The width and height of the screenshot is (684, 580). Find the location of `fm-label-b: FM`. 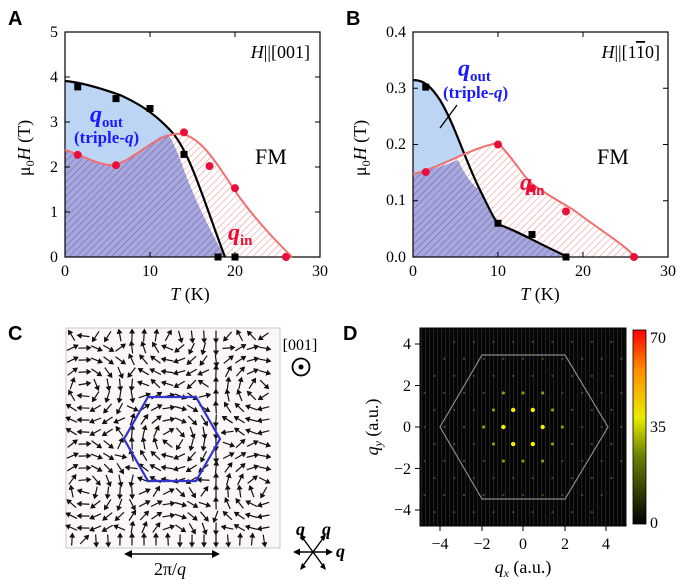

fm-label-b: FM is located at coordinates (613, 156).